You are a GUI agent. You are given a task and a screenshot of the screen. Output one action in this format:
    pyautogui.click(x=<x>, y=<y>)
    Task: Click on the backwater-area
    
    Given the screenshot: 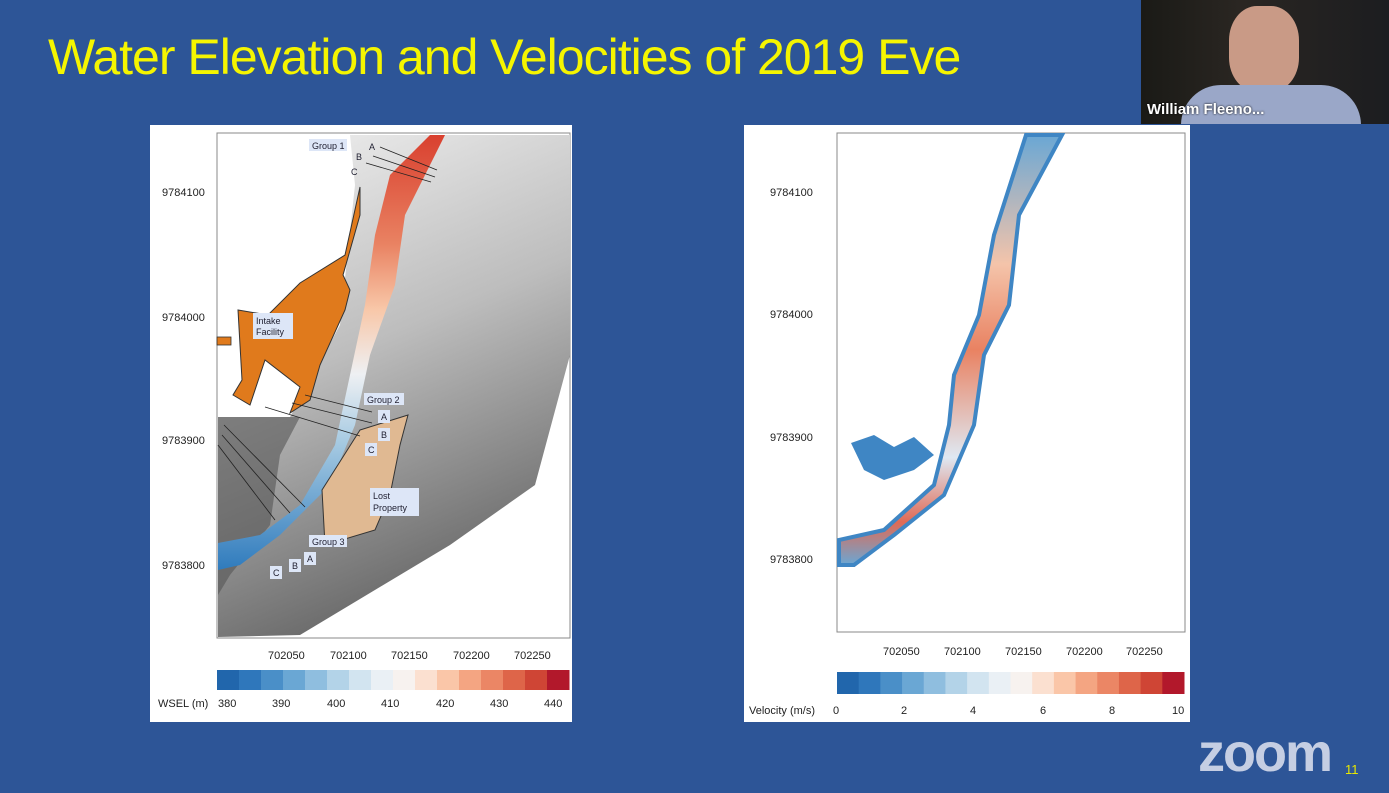 What is the action you would take?
    pyautogui.click(x=892, y=457)
    